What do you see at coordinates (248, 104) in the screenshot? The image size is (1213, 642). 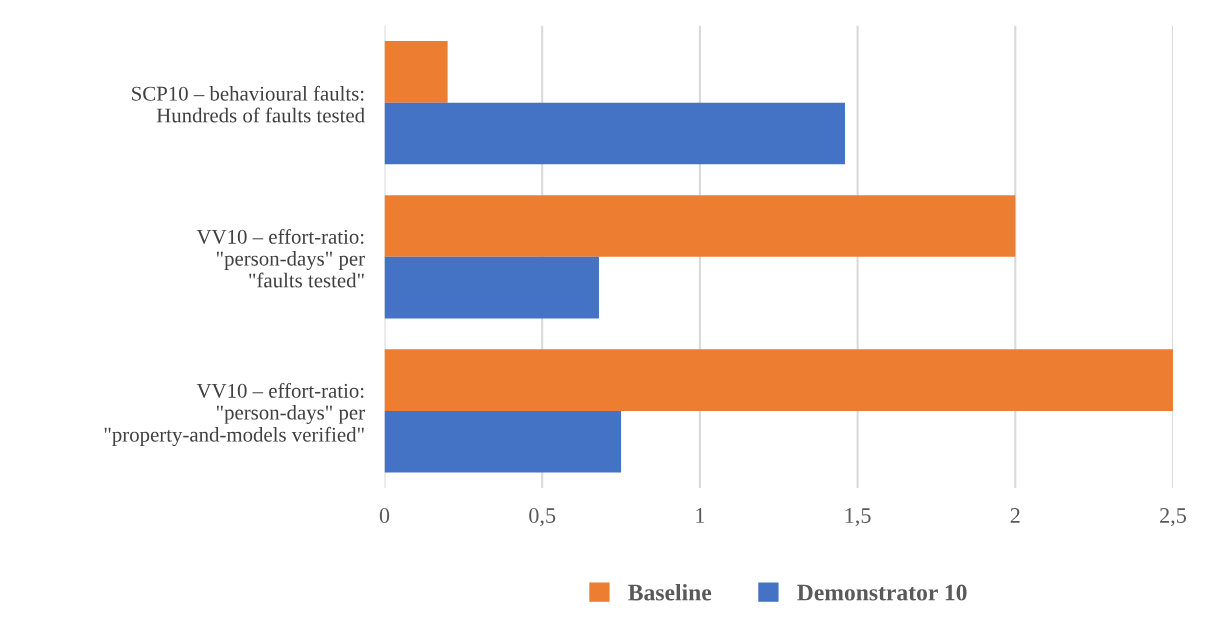 I see `y-tick-label: SCP10 – behavioural faults: Hundreds of faults tested` at bounding box center [248, 104].